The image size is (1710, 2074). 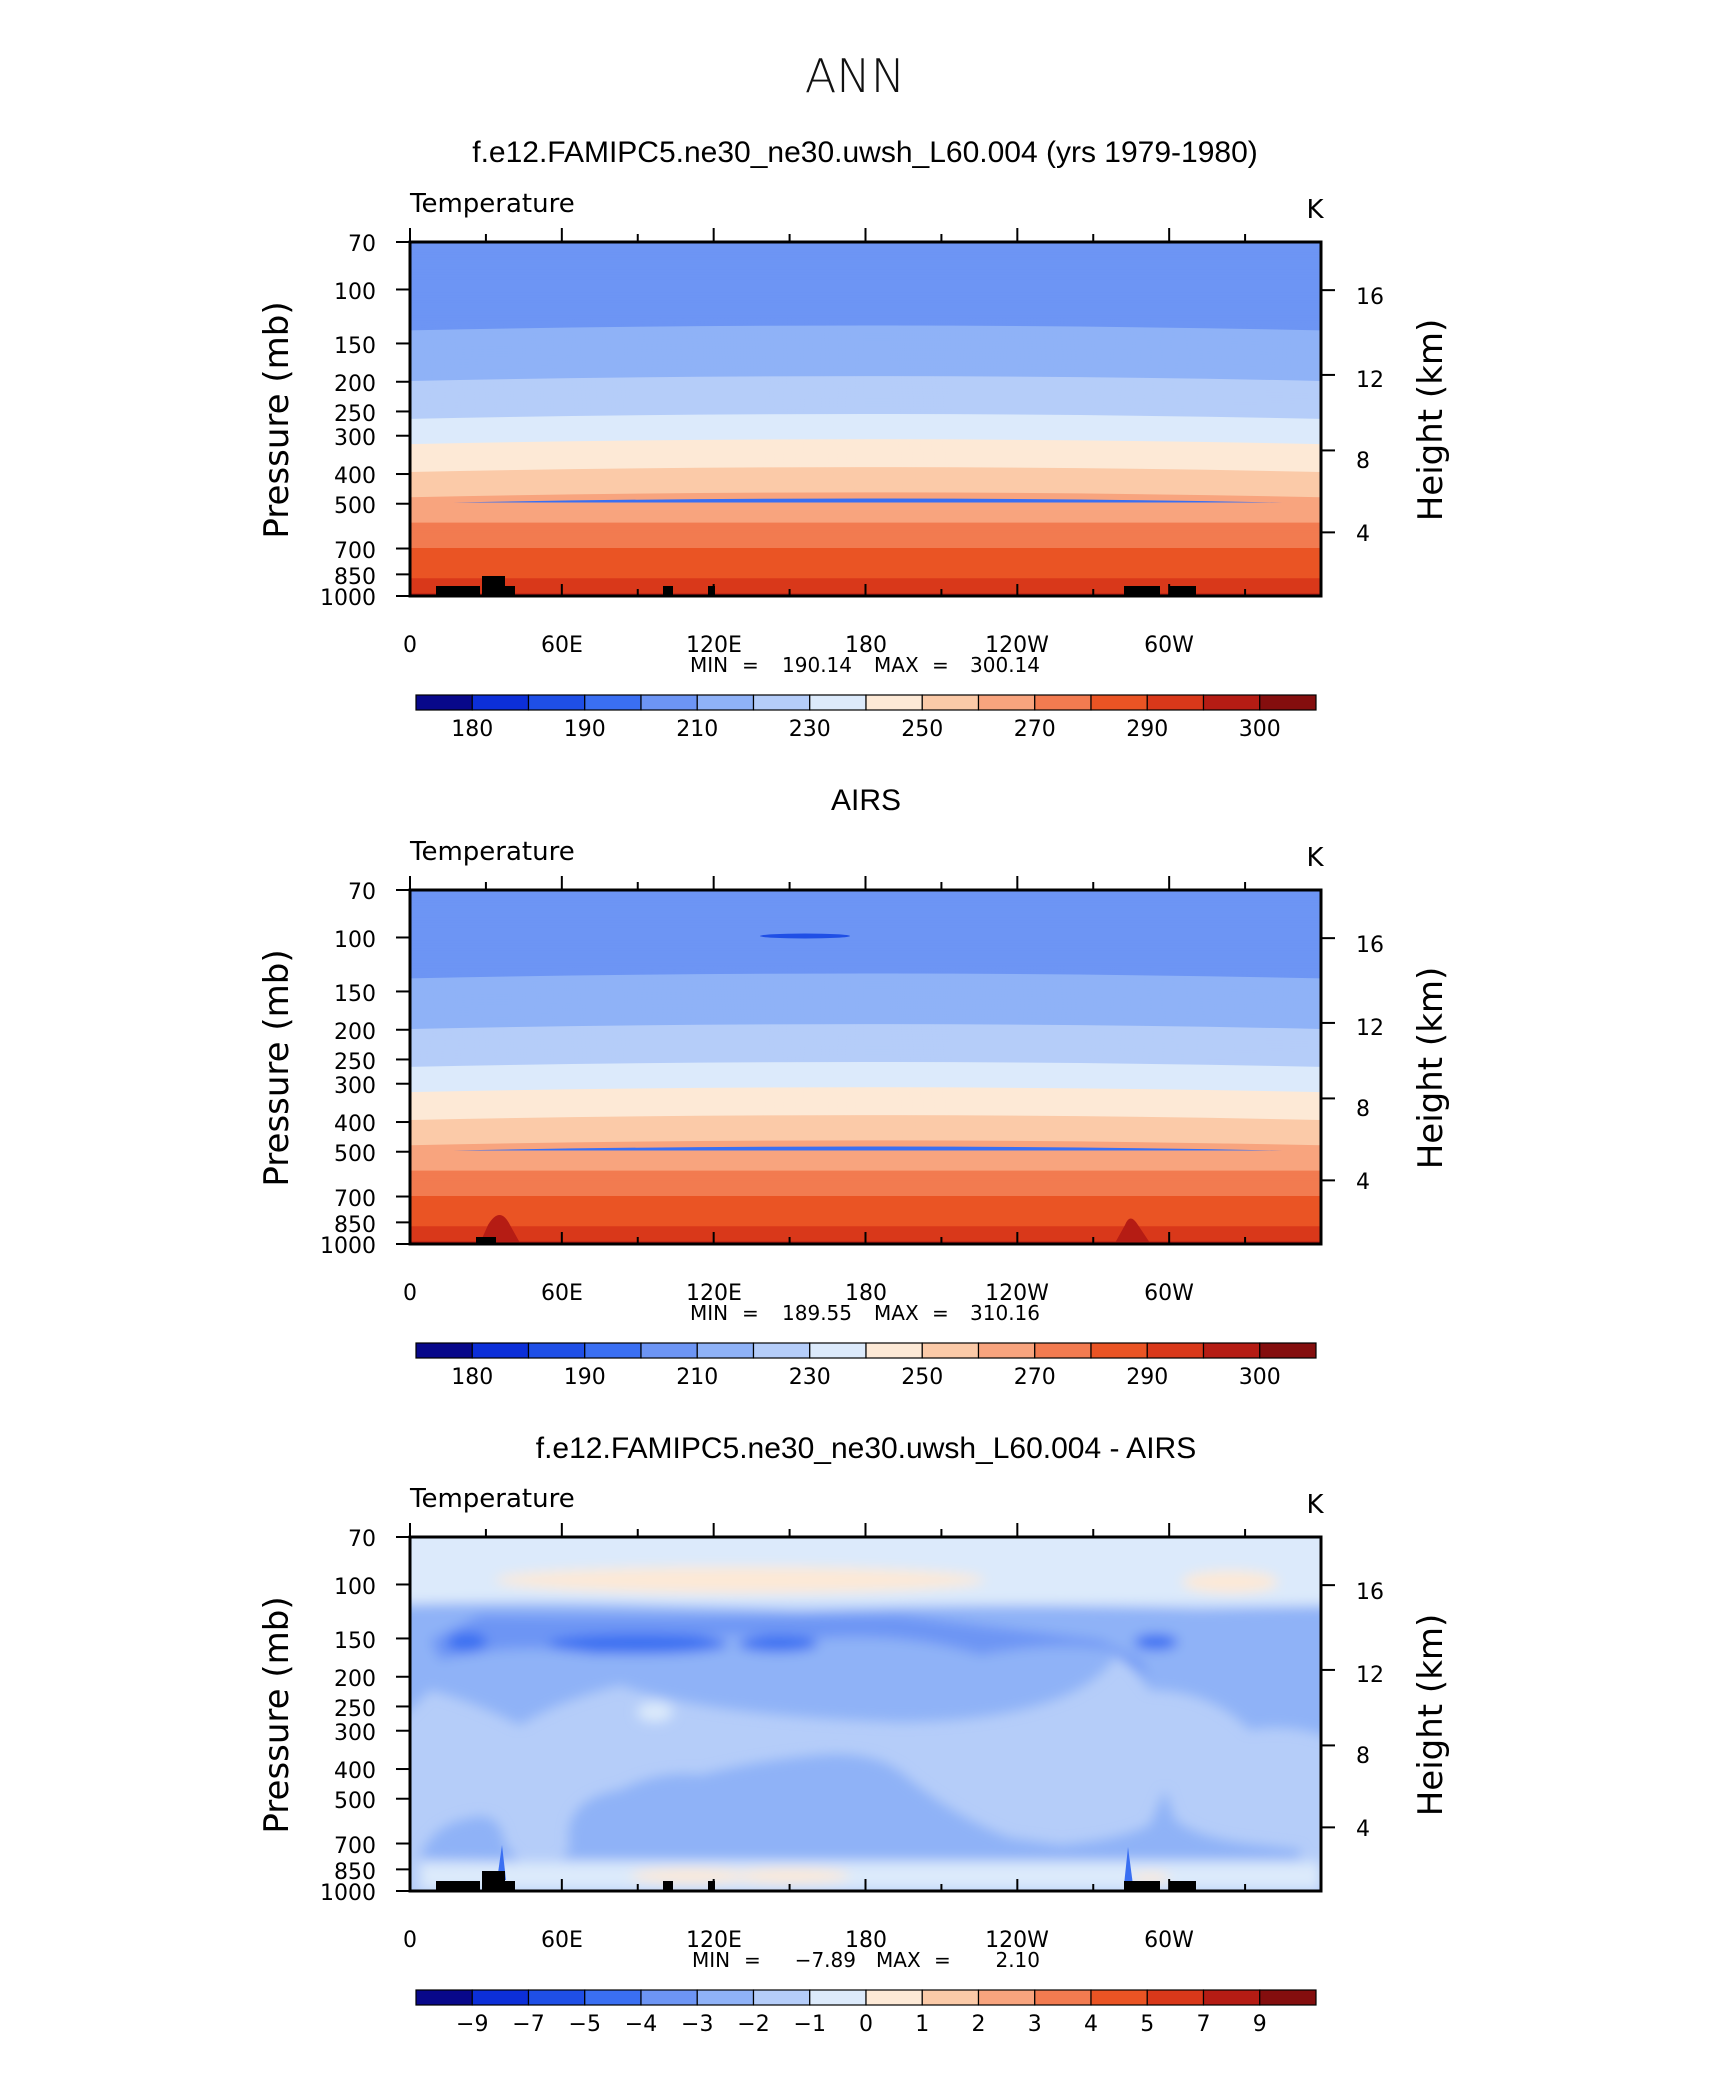 I want to click on x-tick-label: 60E, so click(x=562, y=645).